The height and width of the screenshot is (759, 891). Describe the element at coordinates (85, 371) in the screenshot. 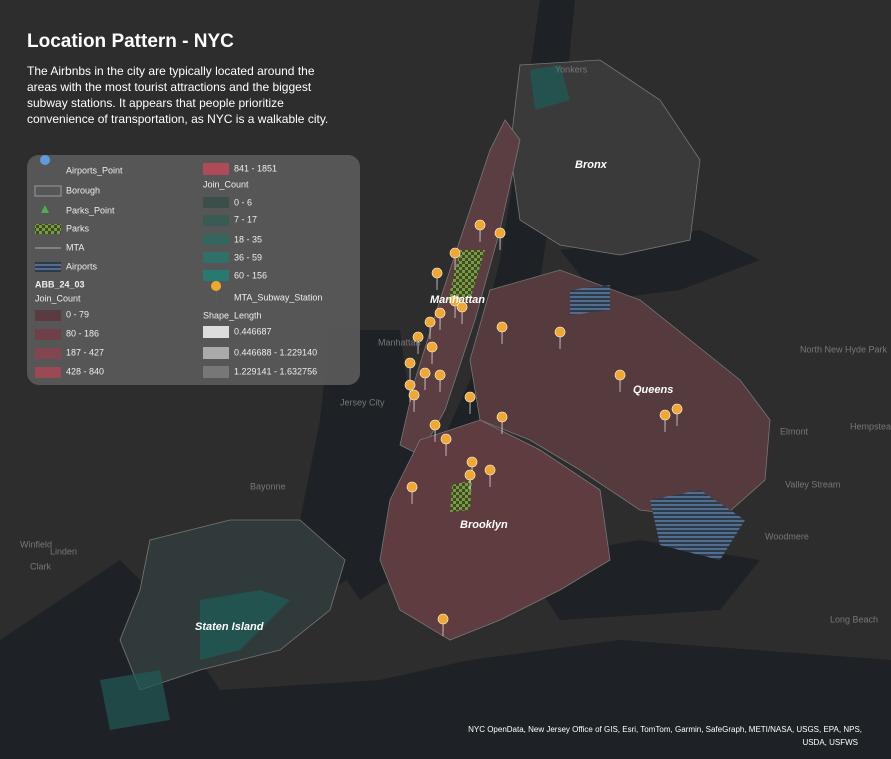

I see `legend-label: 428 - 840` at that location.